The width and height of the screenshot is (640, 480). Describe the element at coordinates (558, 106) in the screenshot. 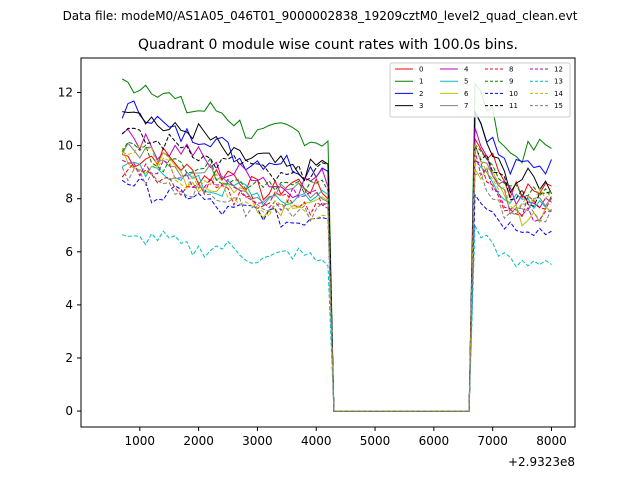

I see `legend-label-15: 15` at that location.